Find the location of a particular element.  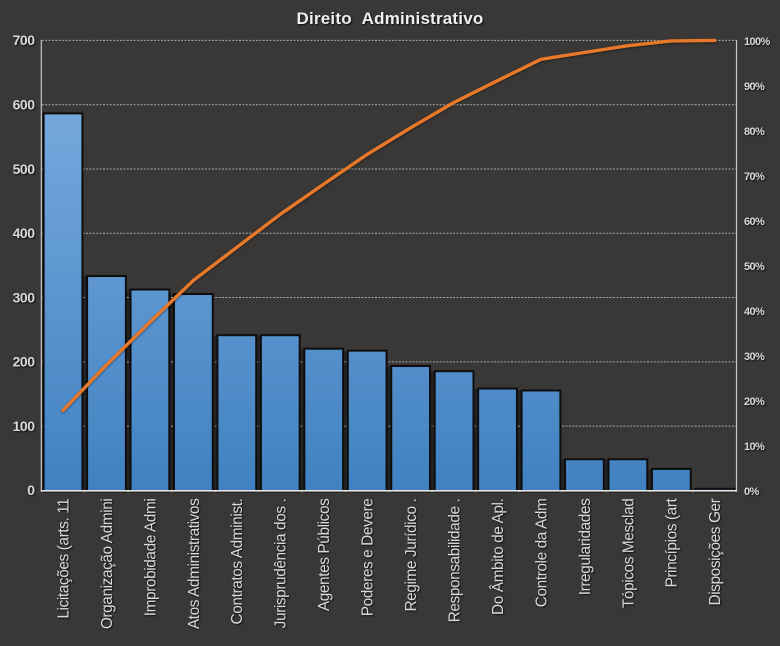

svg-text: 20% is located at coordinates (754, 402).